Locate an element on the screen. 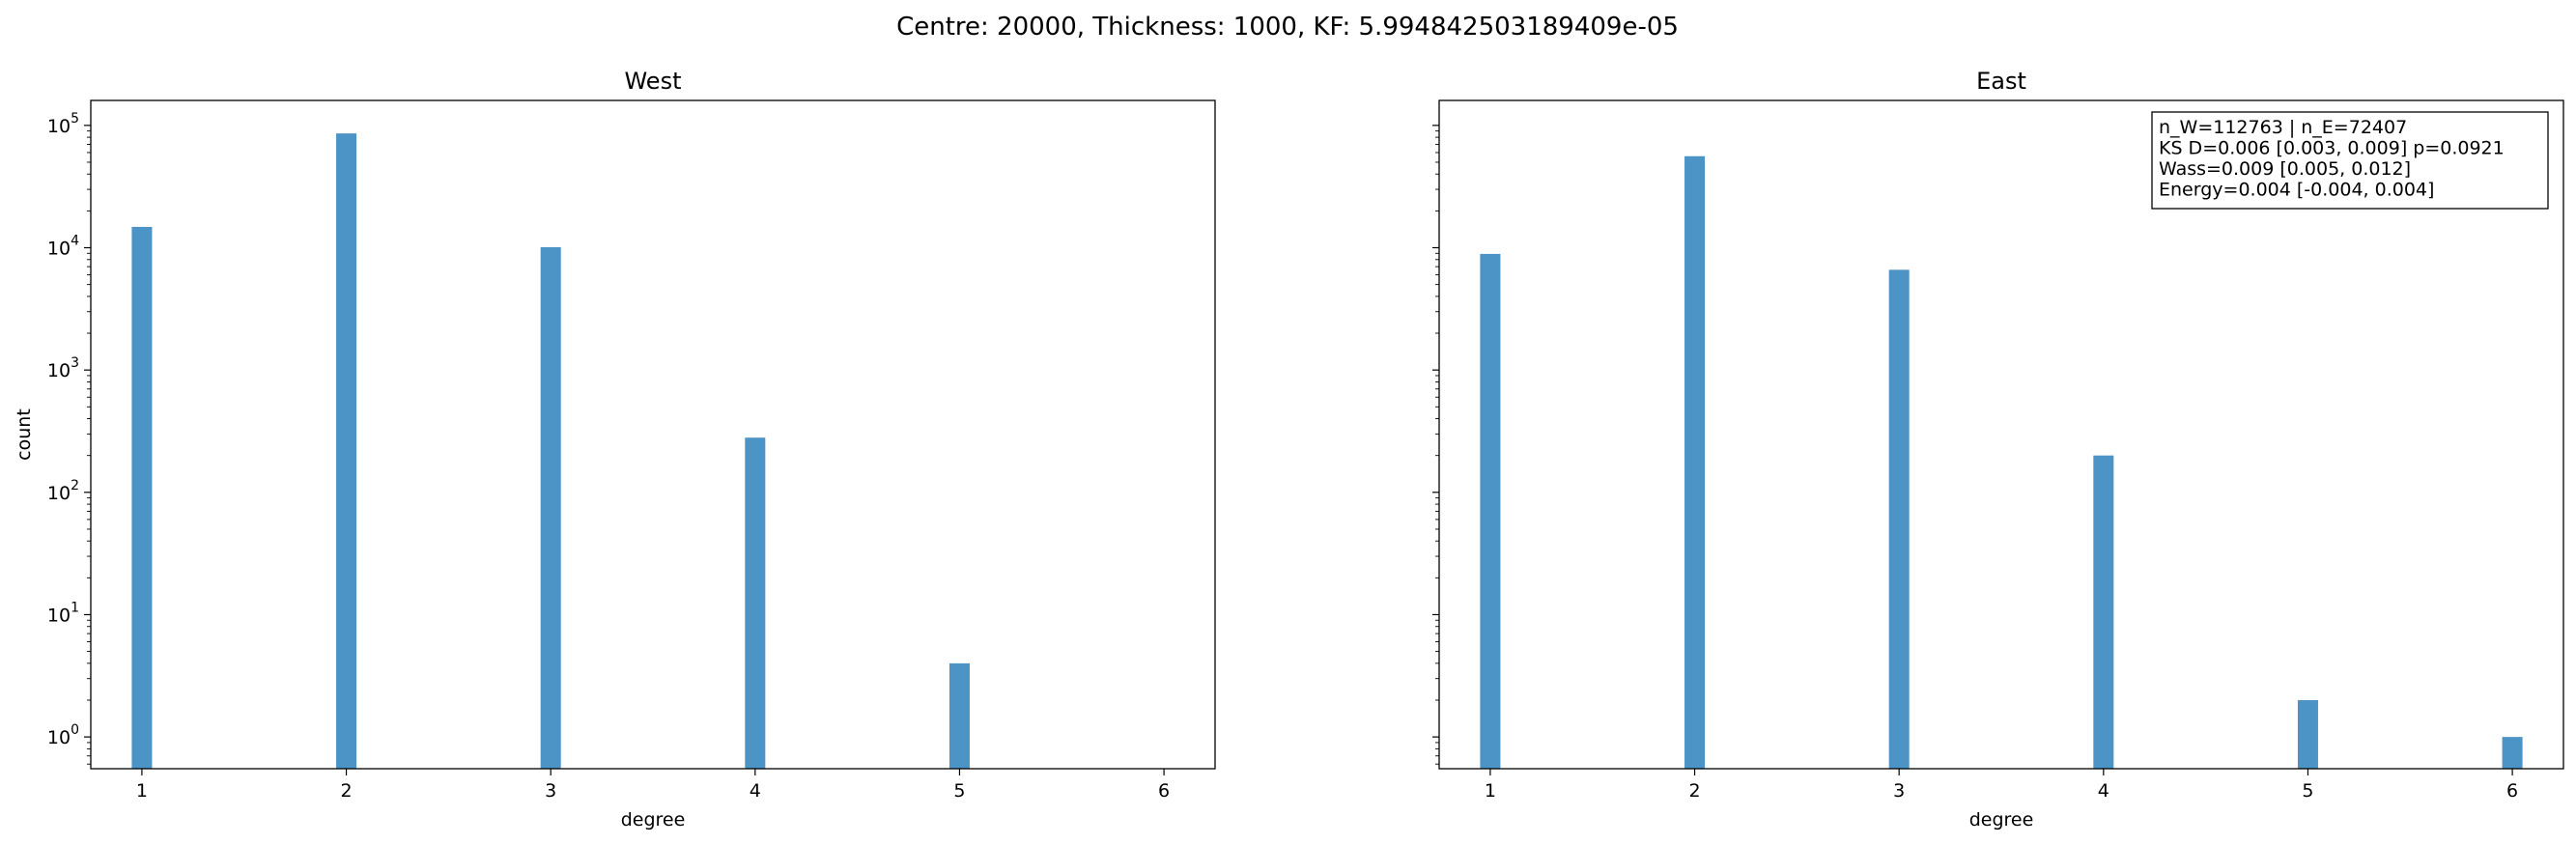 This screenshot has width=2576, height=845. y-tick-label: 10³ is located at coordinates (63, 368).